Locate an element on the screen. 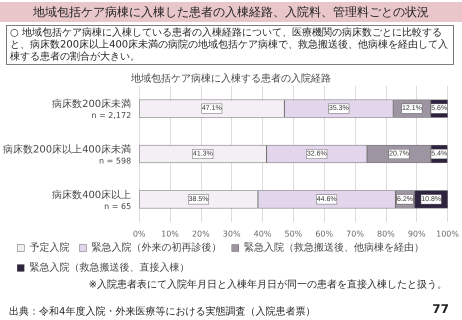  y-tick-label: 病床数200床未満 n = 2,172 is located at coordinates (92, 109).